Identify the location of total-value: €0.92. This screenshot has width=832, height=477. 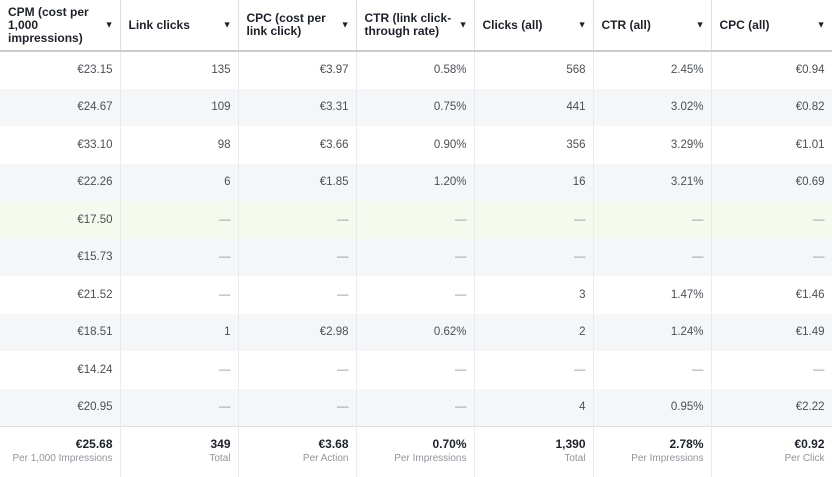
(809, 444).